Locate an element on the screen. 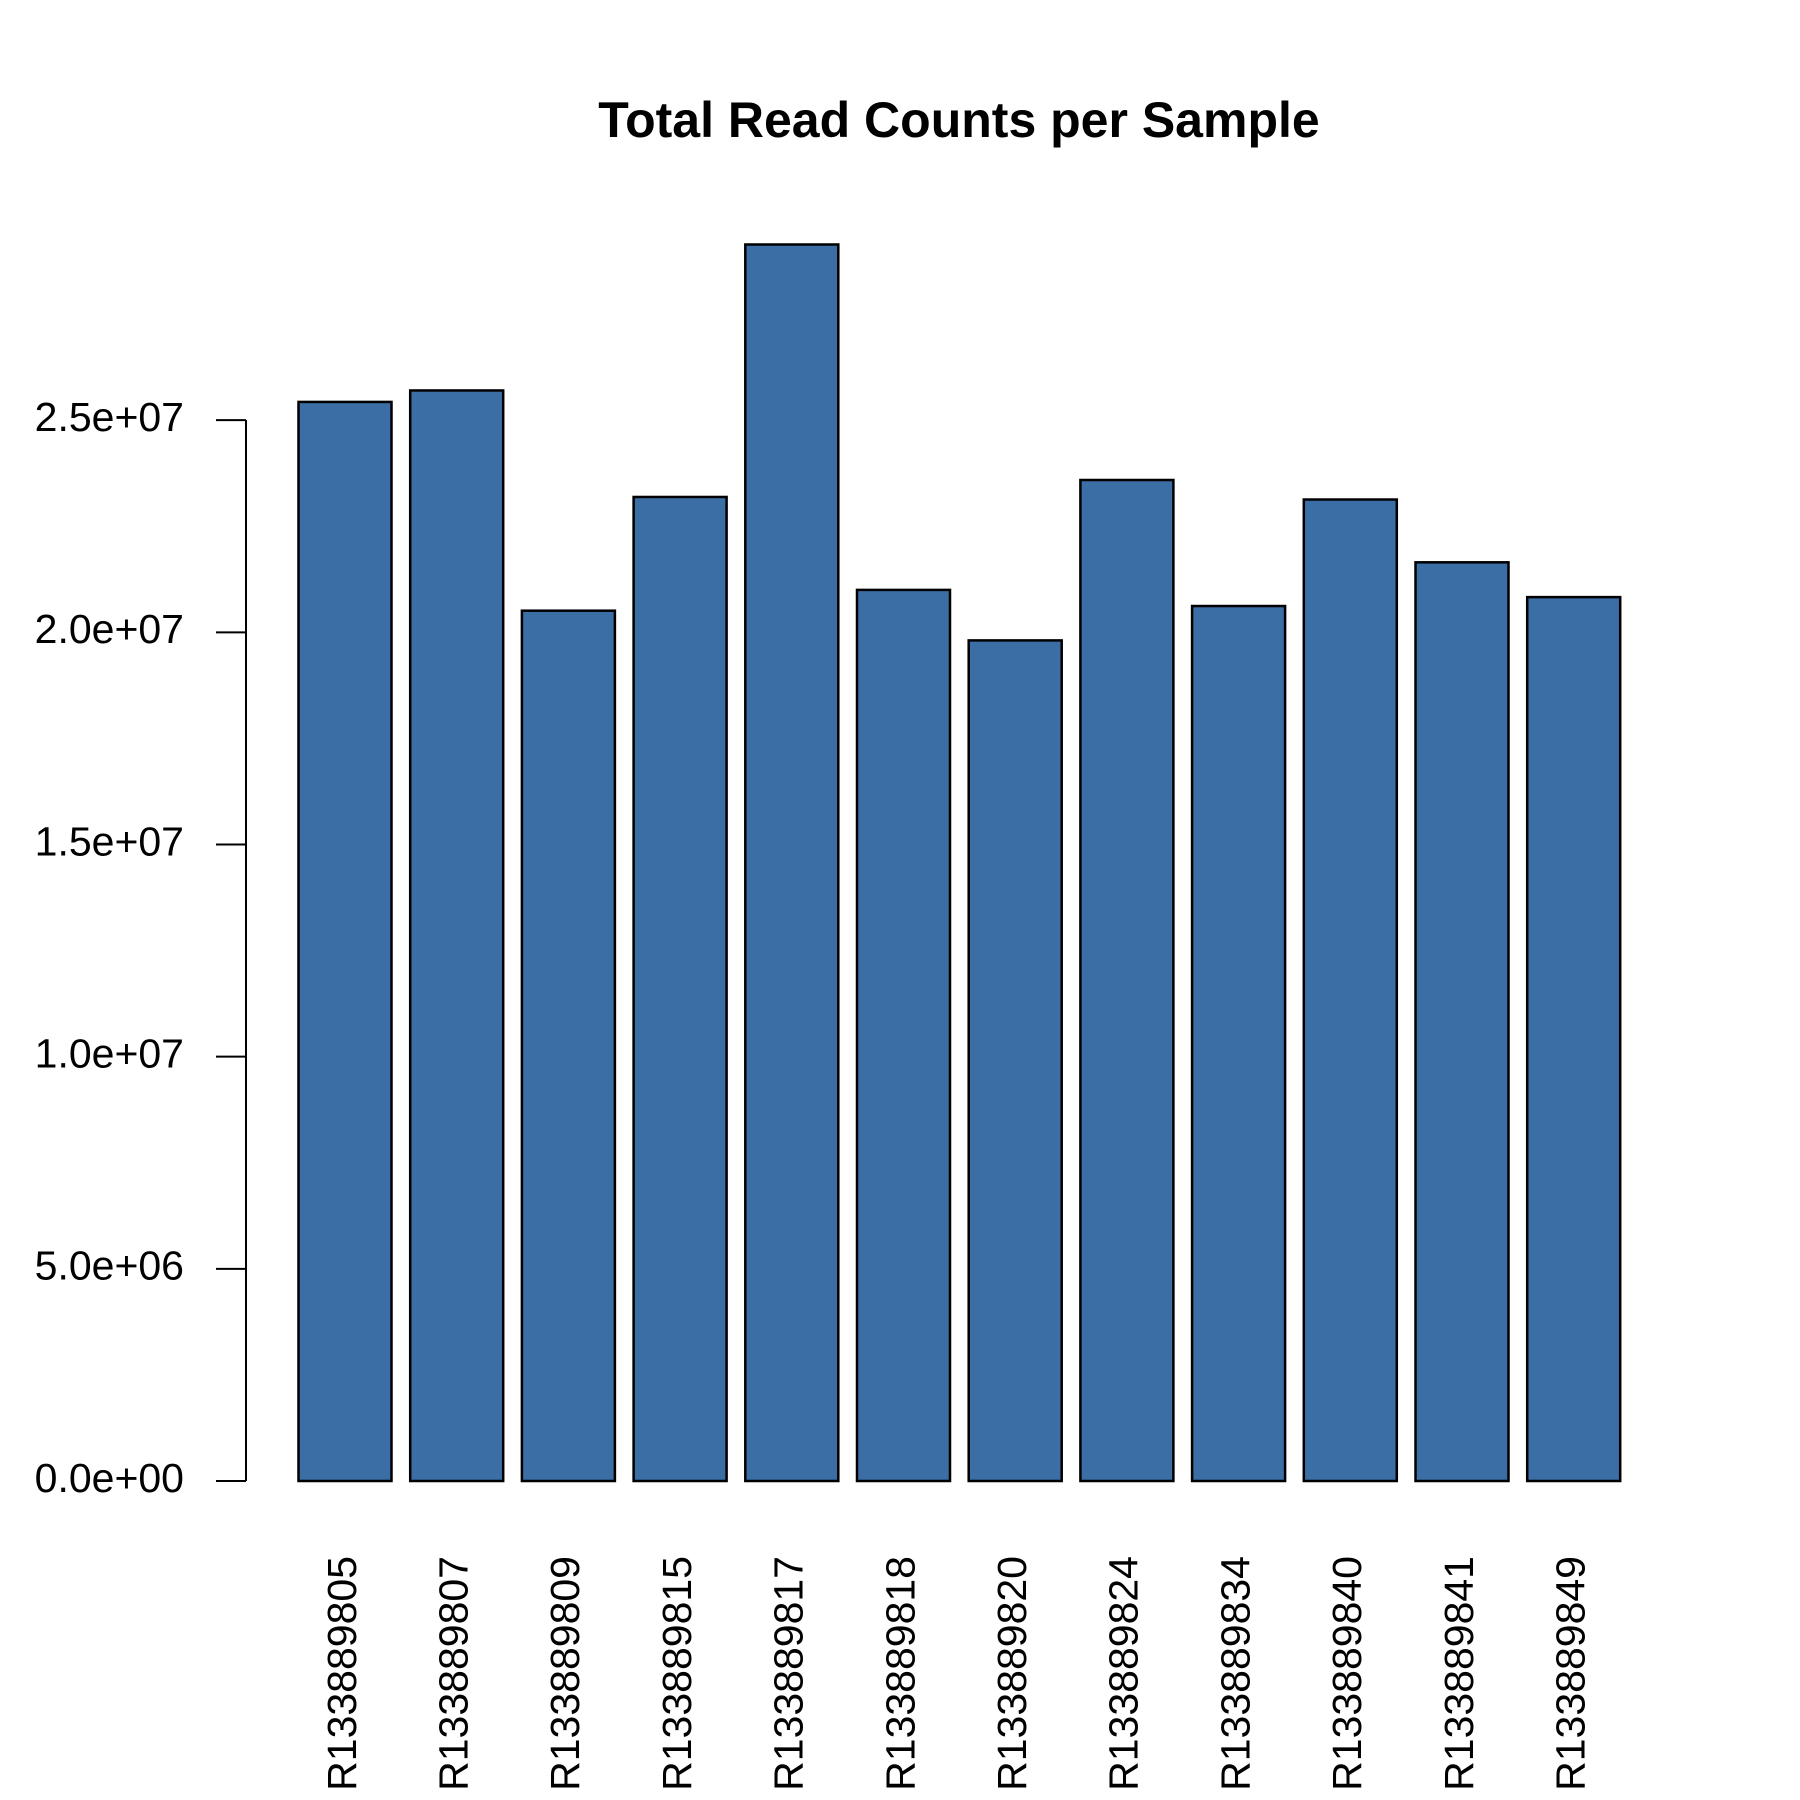 The height and width of the screenshot is (1800, 1800). y-tick-label: 0.0e+00 is located at coordinates (109, 1478).